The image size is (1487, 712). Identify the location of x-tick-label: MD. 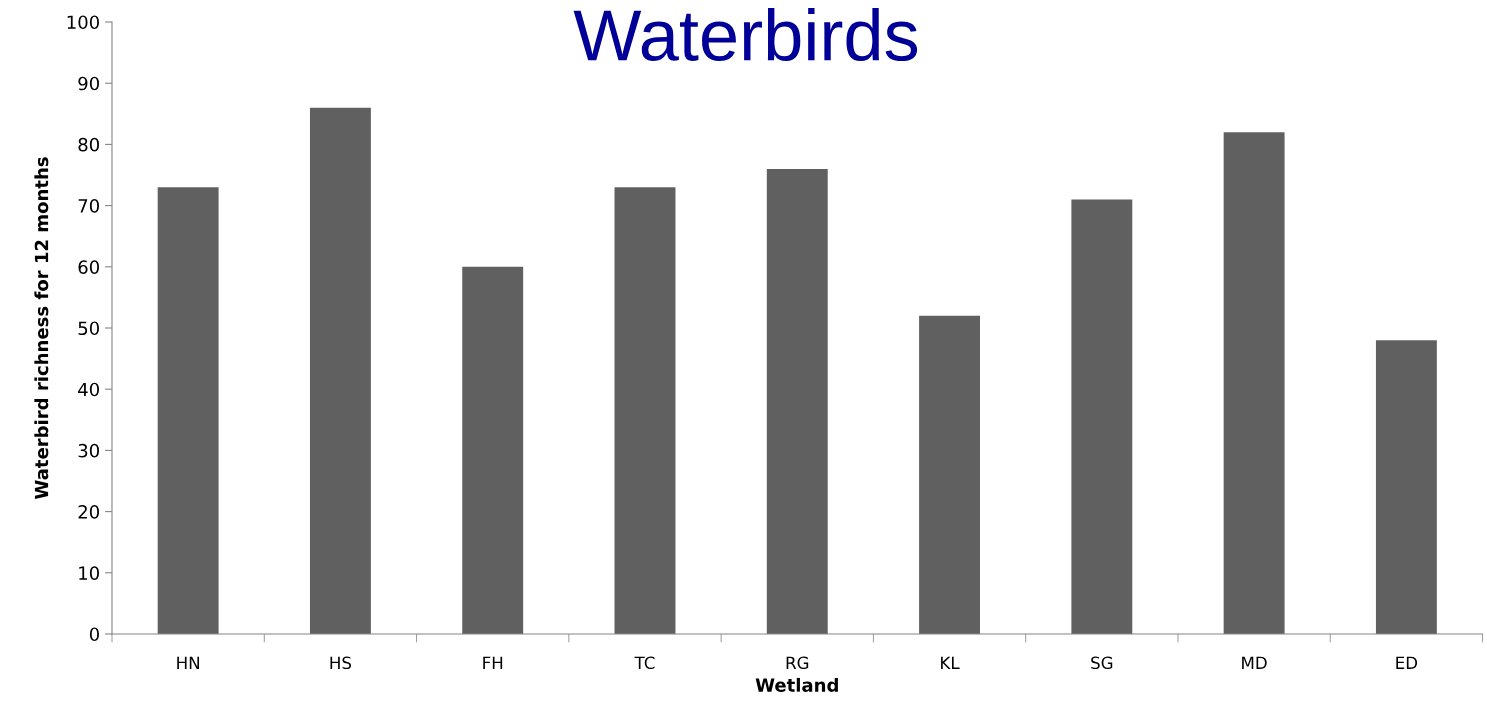
(1254, 662).